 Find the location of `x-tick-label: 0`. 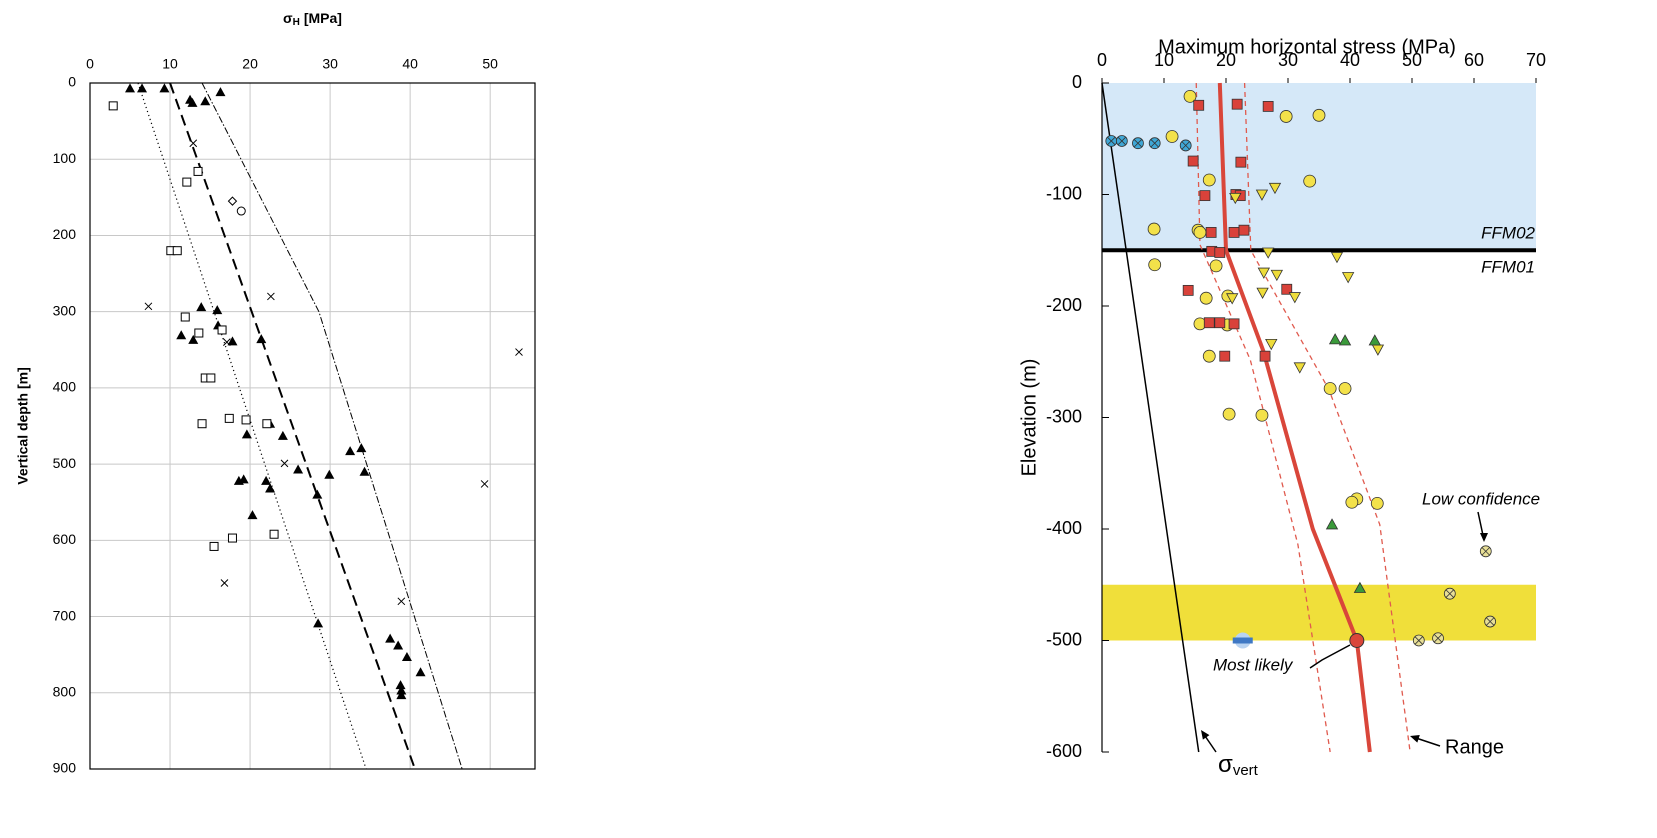

x-tick-label: 0 is located at coordinates (1102, 60).